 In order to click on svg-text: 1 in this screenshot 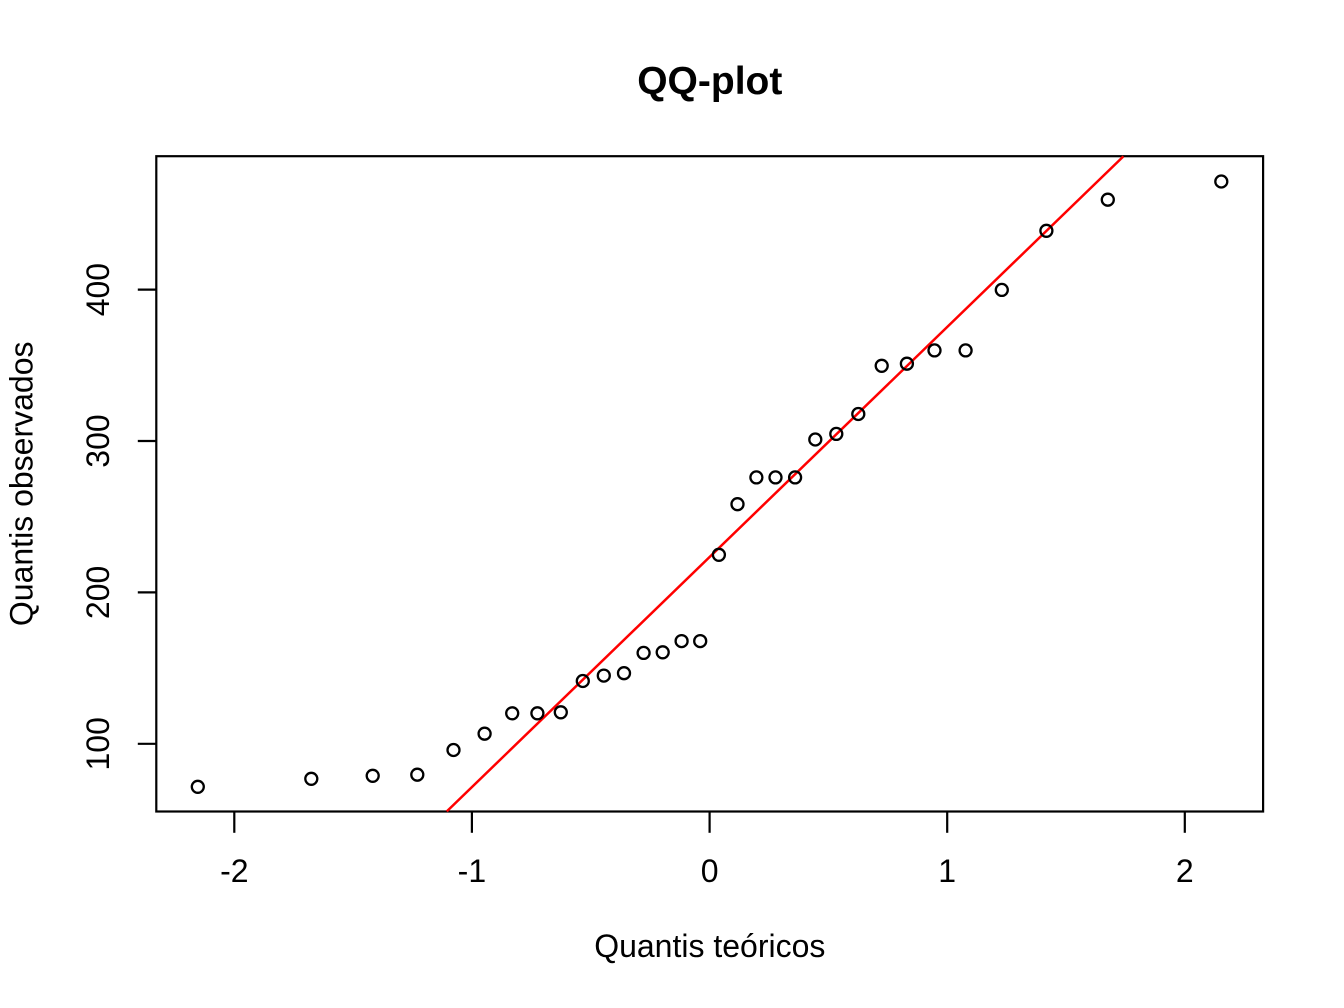, I will do `click(947, 871)`.